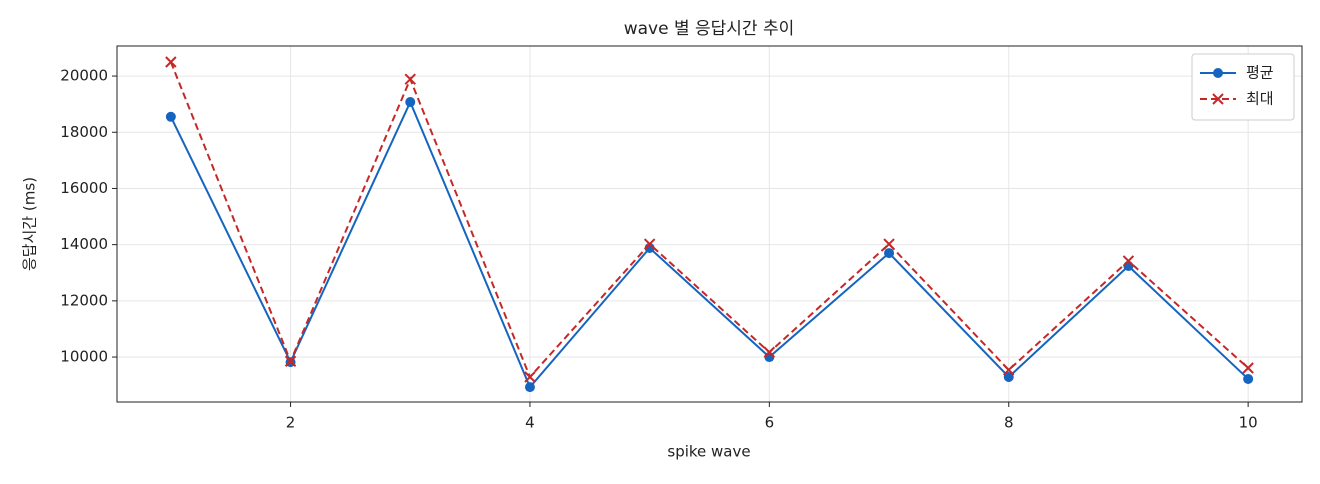  I want to click on y-tick-label: 10000, so click(84, 357).